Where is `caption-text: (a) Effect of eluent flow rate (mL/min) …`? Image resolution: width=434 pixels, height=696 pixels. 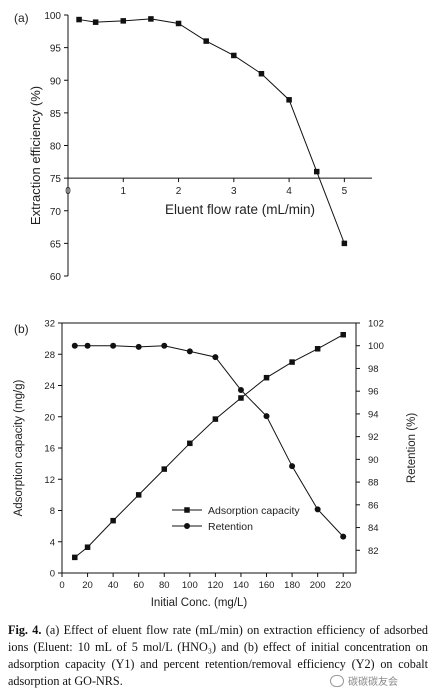
caption-text: (a) Effect of eluent flow rate (mL/min) … is located at coordinates (218, 655).